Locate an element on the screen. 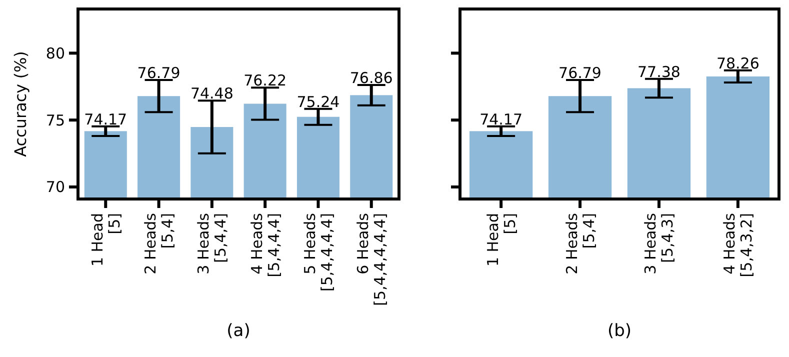 The width and height of the screenshot is (789, 357). x-tick-label: 3 Heads [5,4,3] is located at coordinates (659, 243).